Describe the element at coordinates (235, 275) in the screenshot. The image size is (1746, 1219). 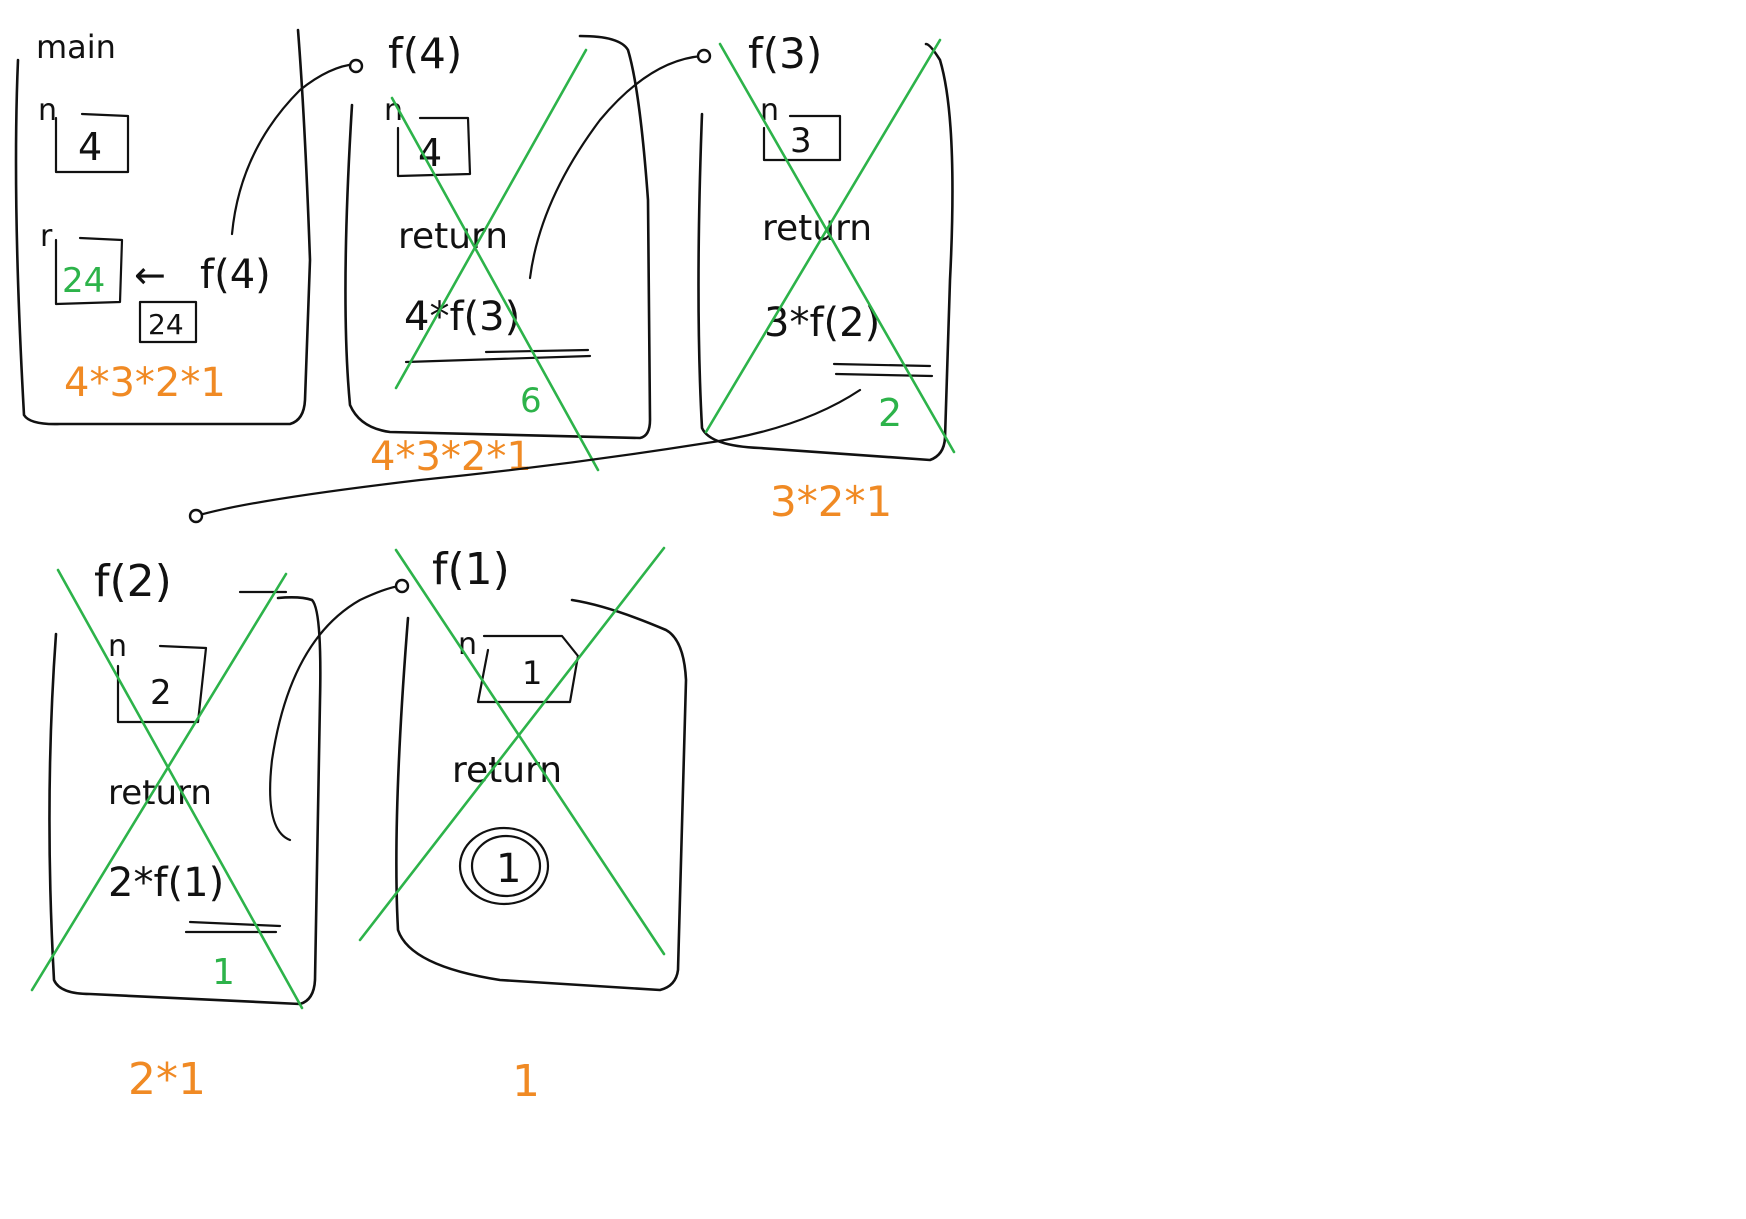
I see `main-call-label: f(4)` at that location.